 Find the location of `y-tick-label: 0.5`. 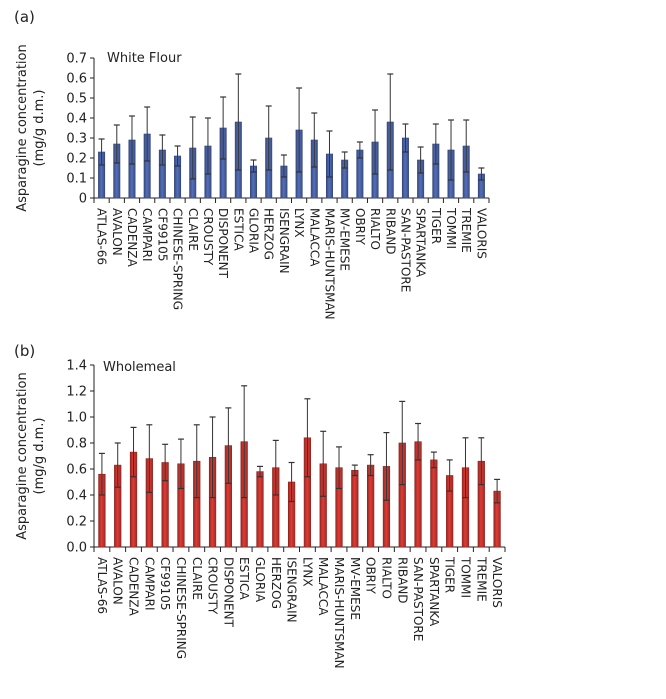

y-tick-label: 0.5 is located at coordinates (76, 99).